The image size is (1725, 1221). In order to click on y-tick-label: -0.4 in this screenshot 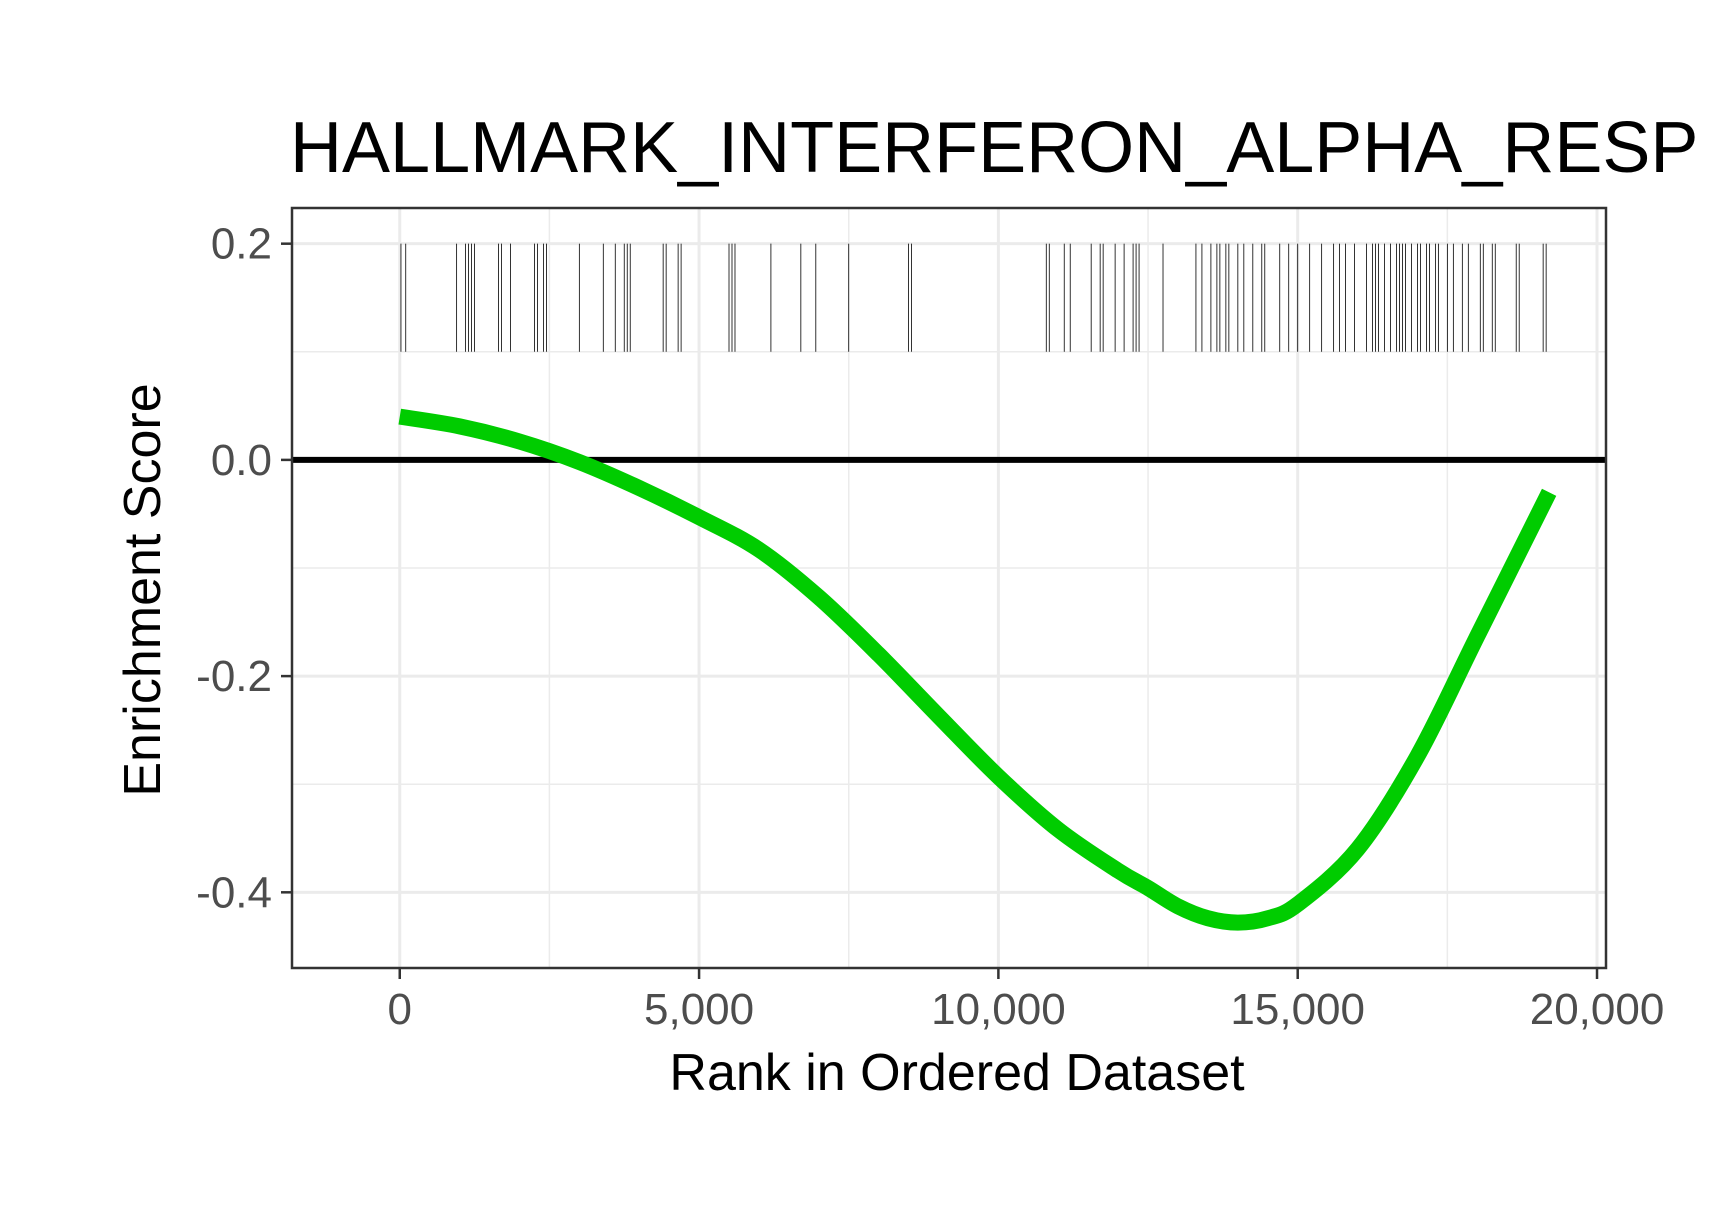, I will do `click(234, 892)`.